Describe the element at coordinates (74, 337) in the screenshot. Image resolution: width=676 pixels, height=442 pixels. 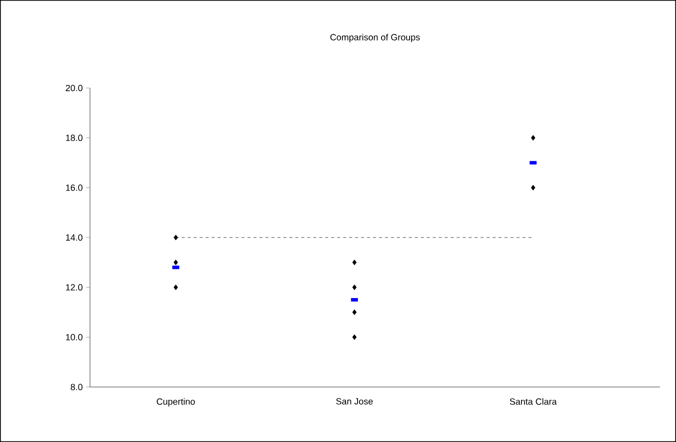
I see `y-tick-label: 10.0` at that location.